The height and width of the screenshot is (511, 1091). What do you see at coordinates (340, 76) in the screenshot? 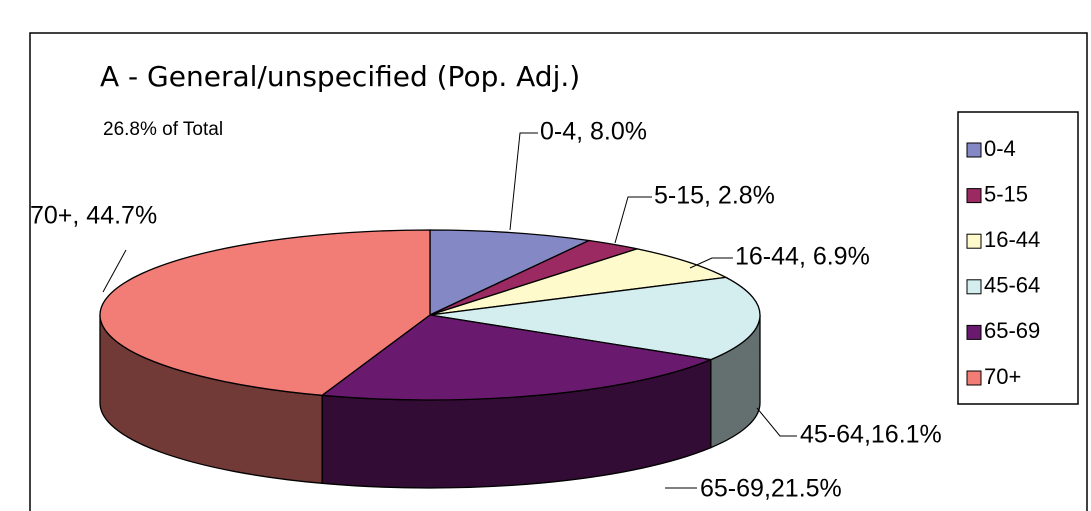
I see `chart-title: A - General/unspecified (Pop. Adj.)` at bounding box center [340, 76].